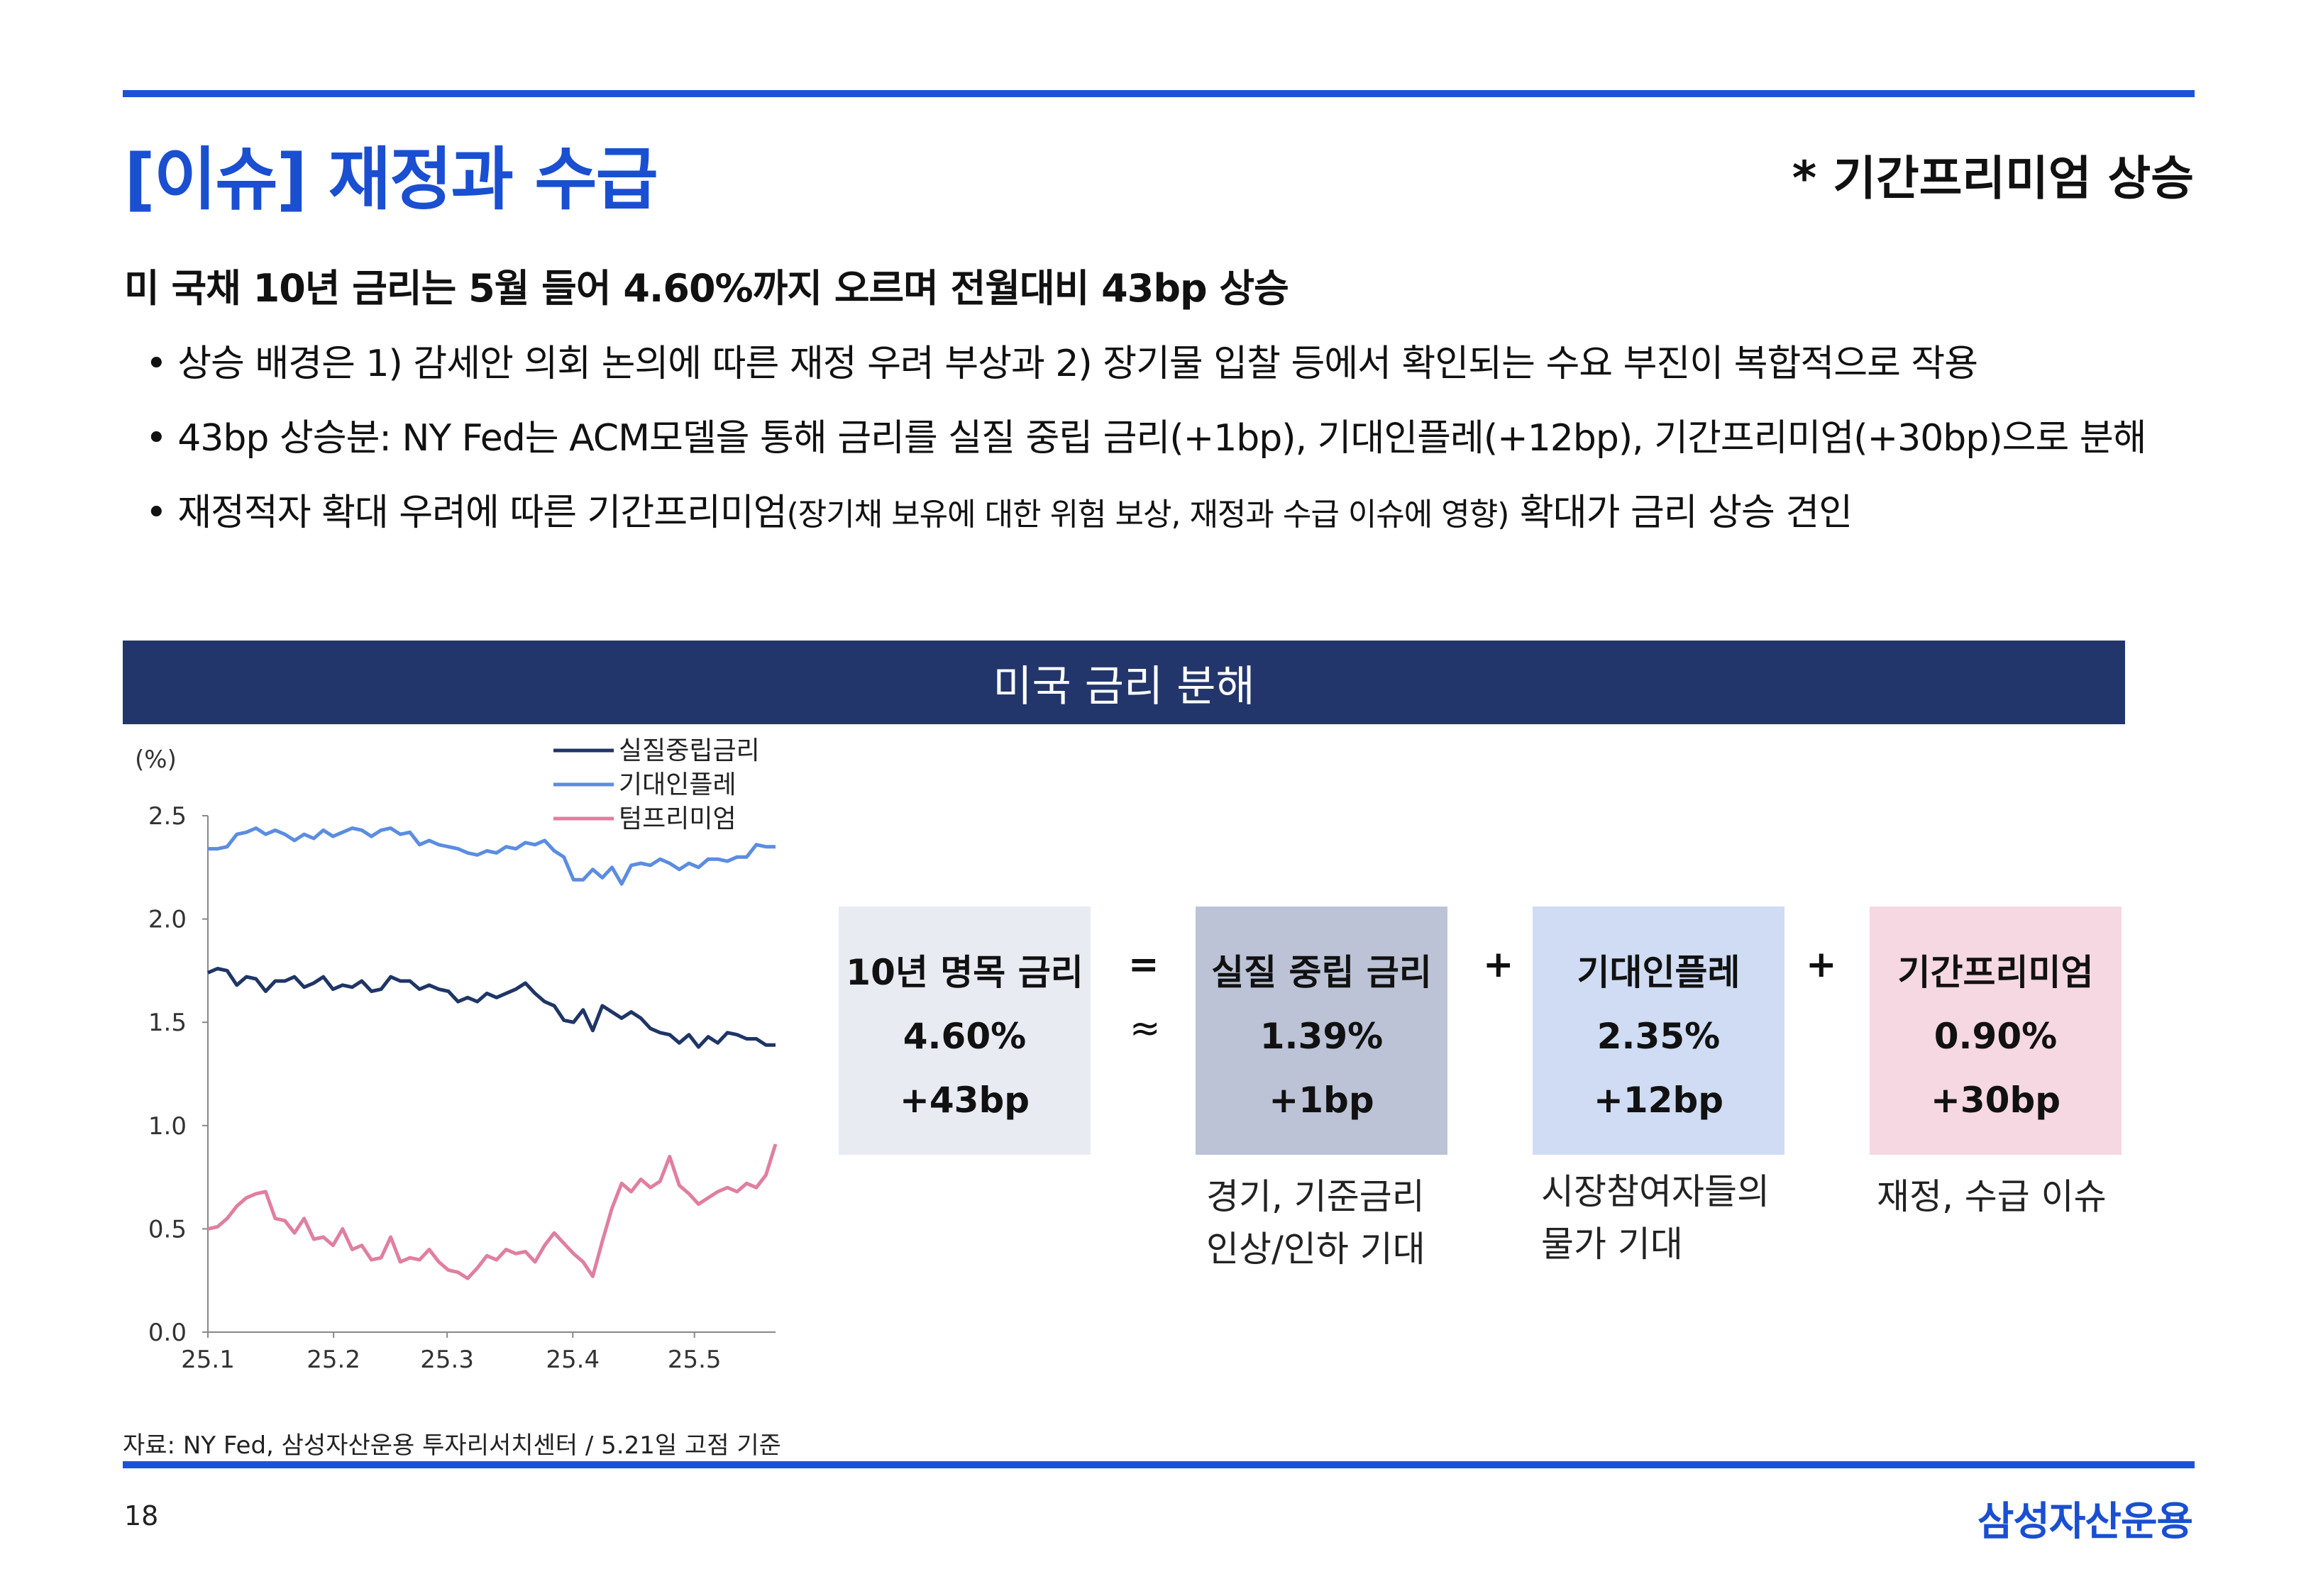 The height and width of the screenshot is (1596, 2306). I want to click on section-banner: 미국 금리 분해, so click(1124, 682).